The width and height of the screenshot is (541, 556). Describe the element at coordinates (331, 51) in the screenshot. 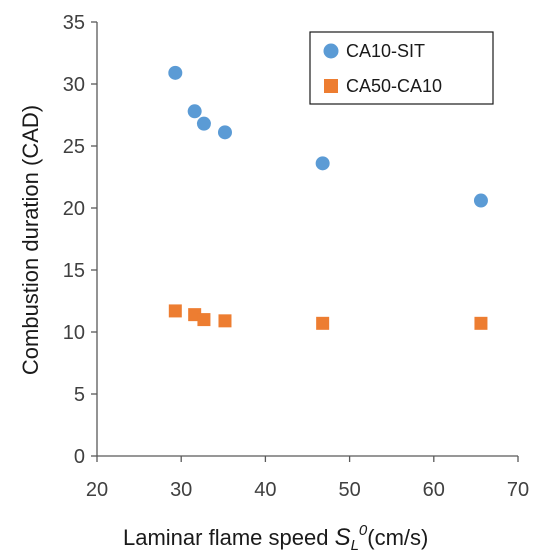

I see `legend-marker-ca10-sit` at that location.